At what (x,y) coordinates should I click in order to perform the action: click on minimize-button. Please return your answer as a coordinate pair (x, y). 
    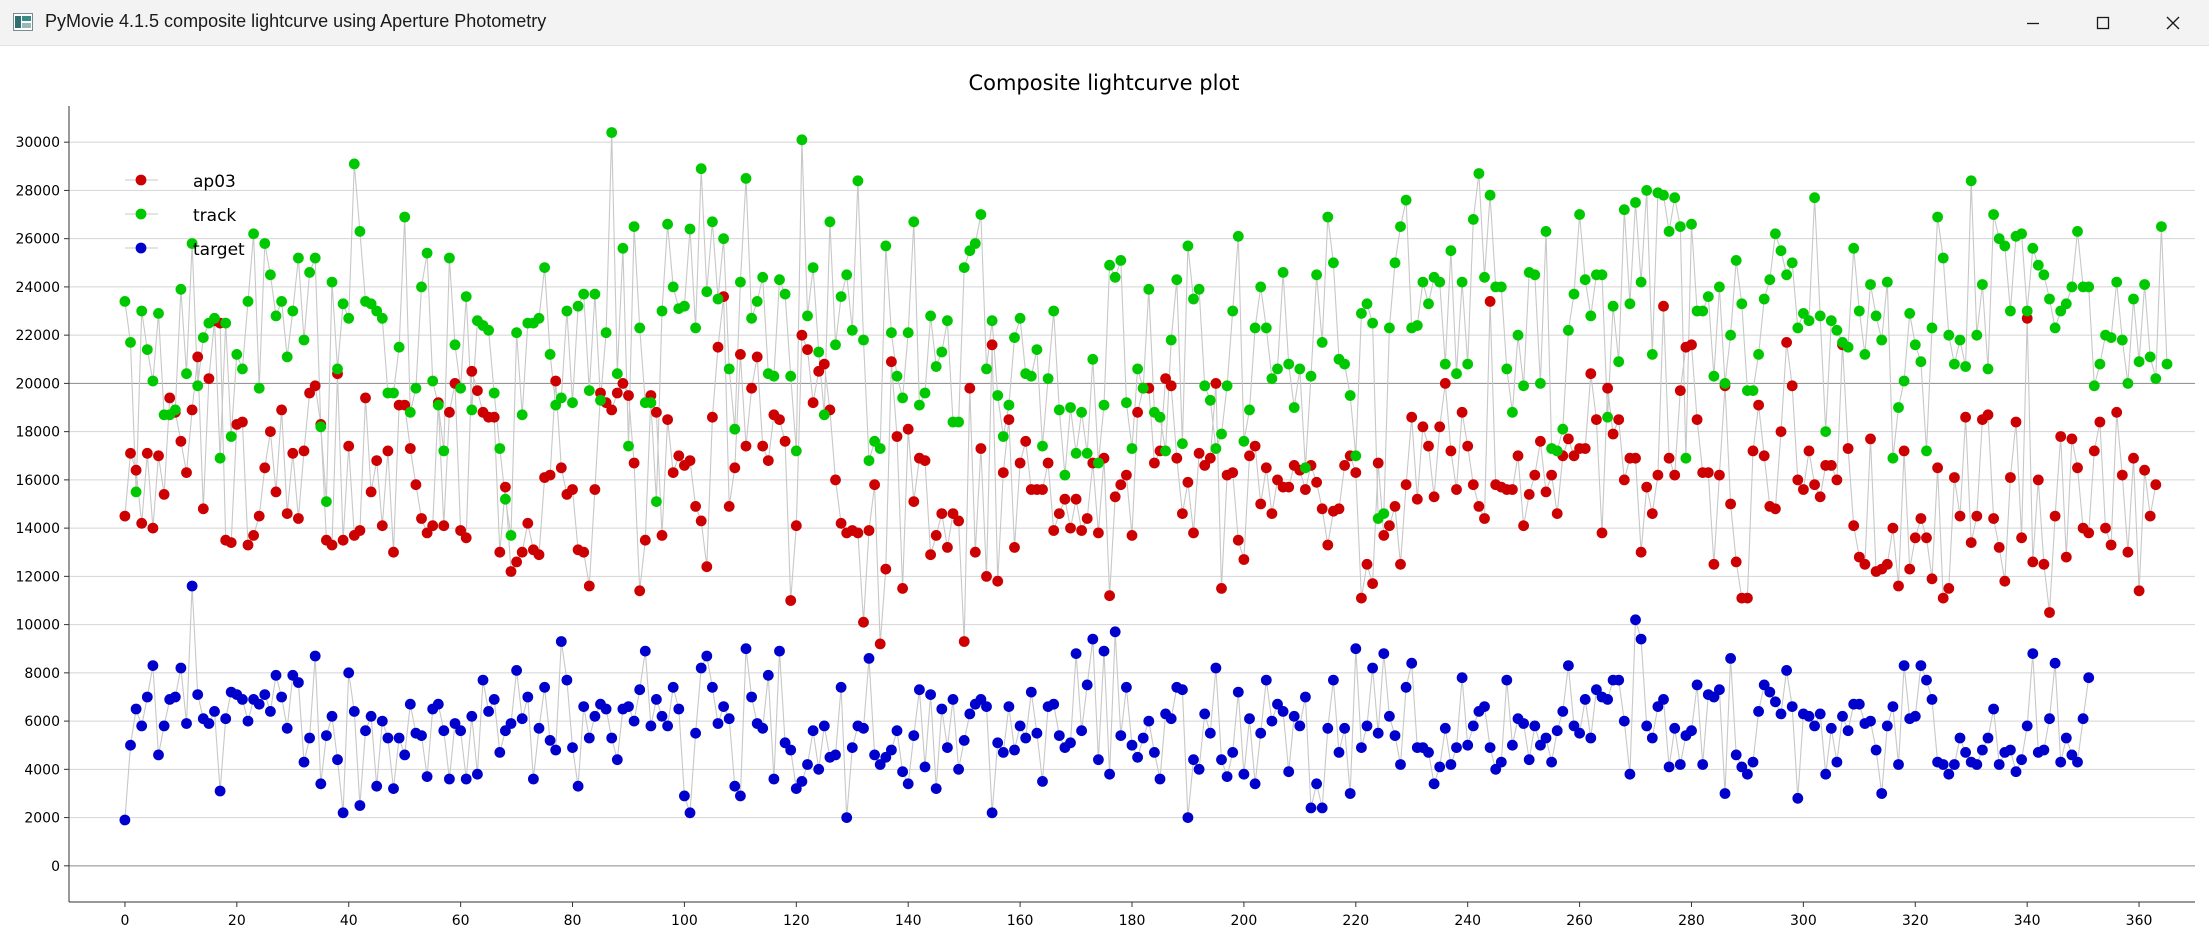
    Looking at the image, I should click on (2033, 22).